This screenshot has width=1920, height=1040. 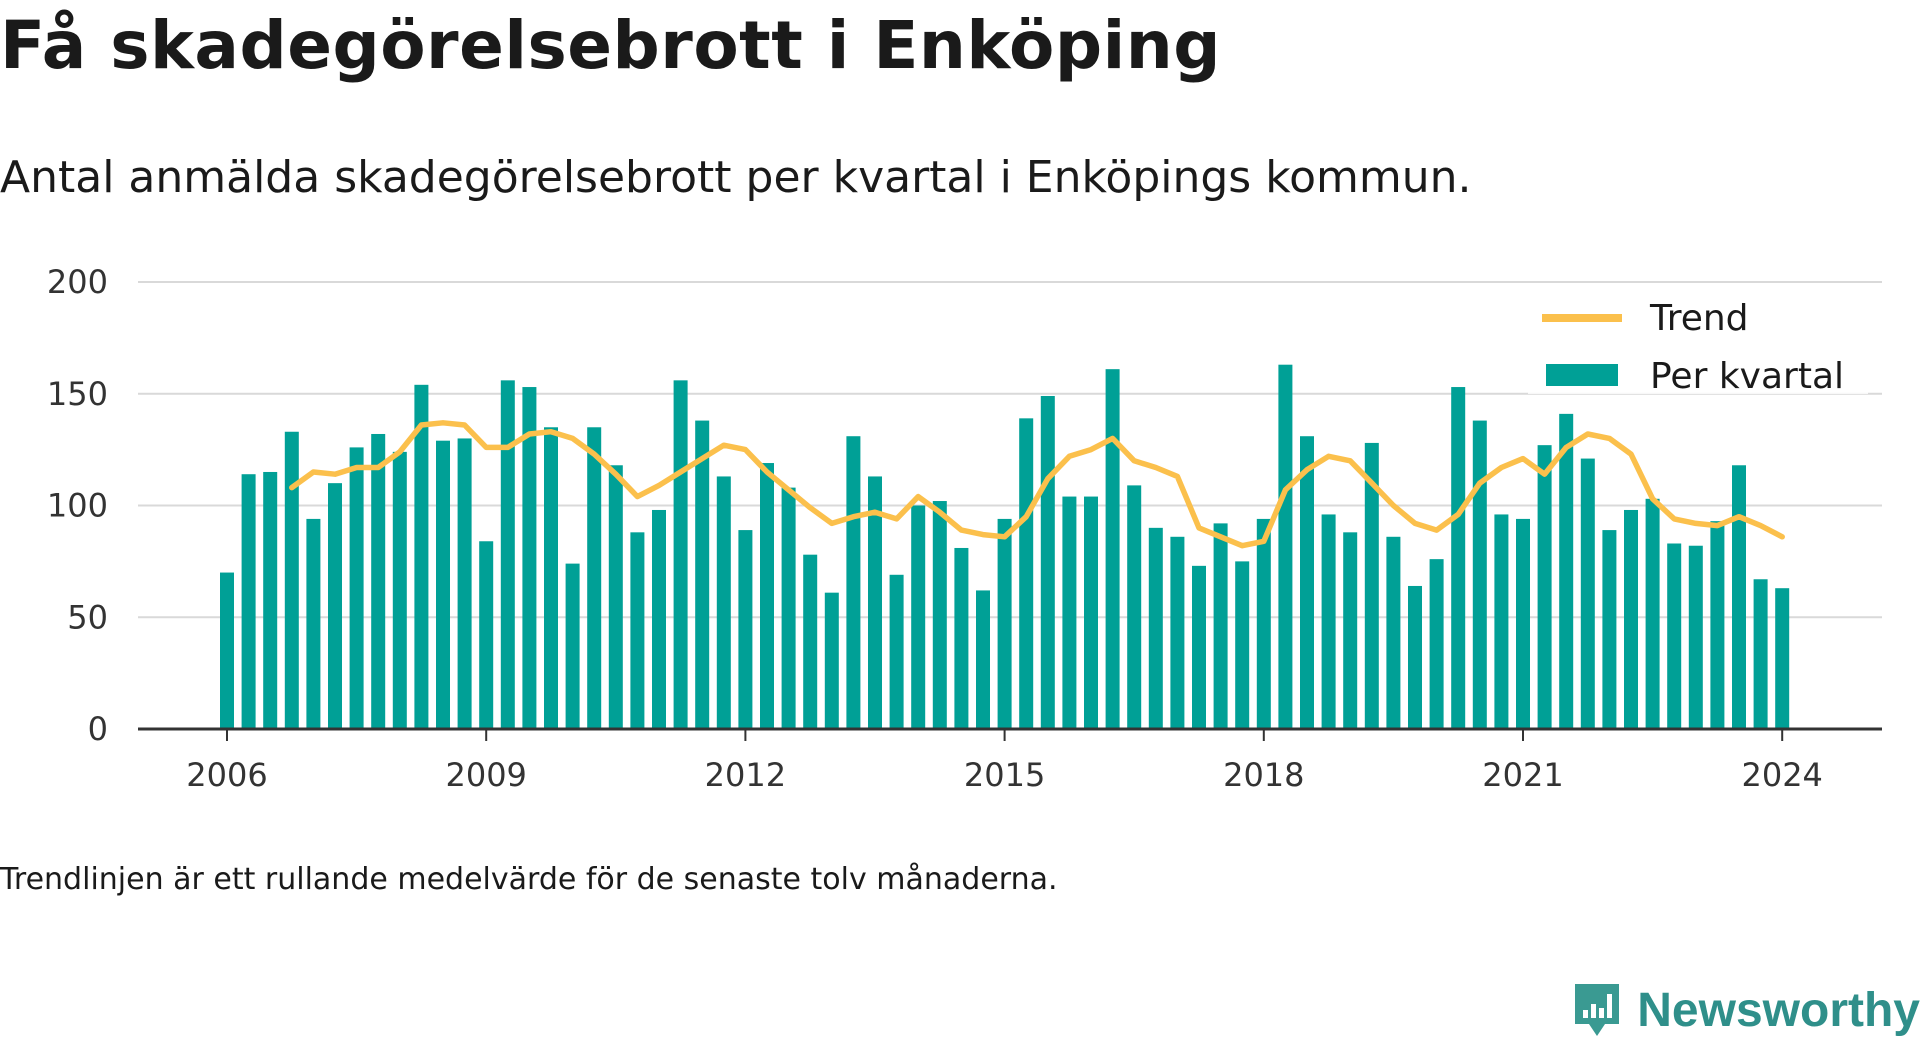 What do you see at coordinates (1263, 775) in the screenshot?
I see `x-tick-label-2018: 2018` at bounding box center [1263, 775].